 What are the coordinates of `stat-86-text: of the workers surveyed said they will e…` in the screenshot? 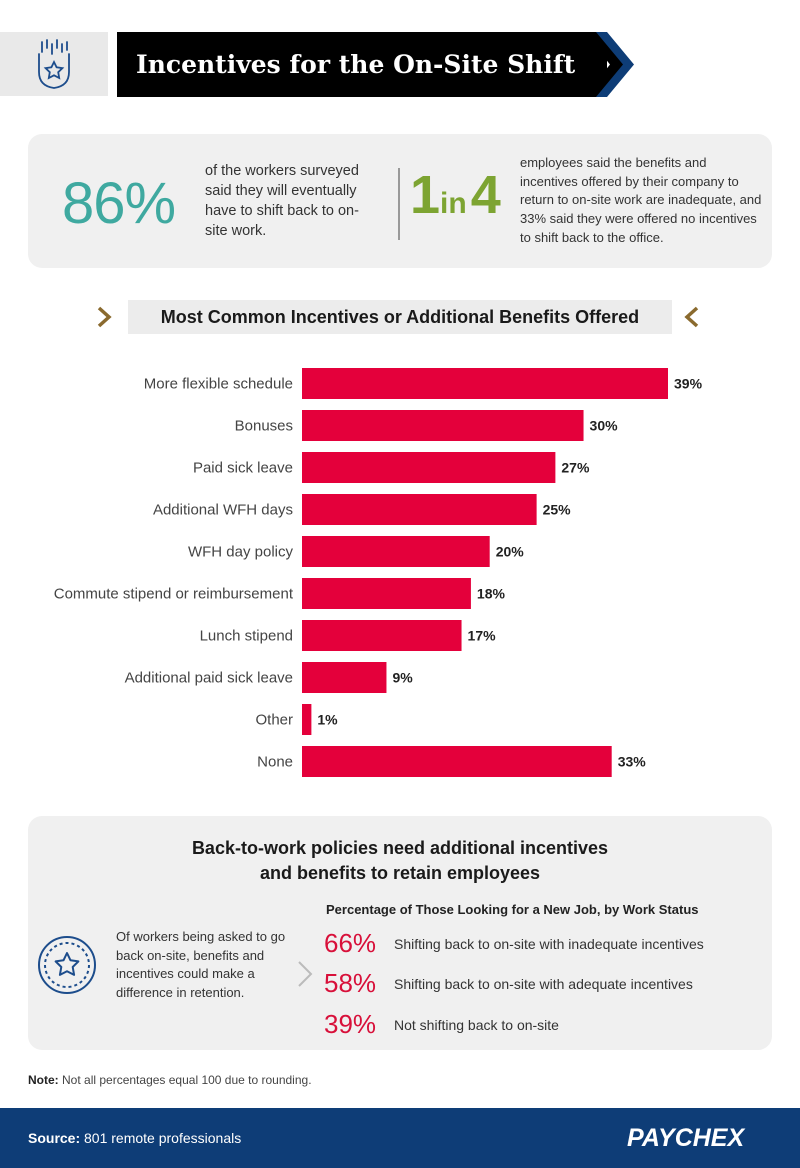 It's located at (282, 201).